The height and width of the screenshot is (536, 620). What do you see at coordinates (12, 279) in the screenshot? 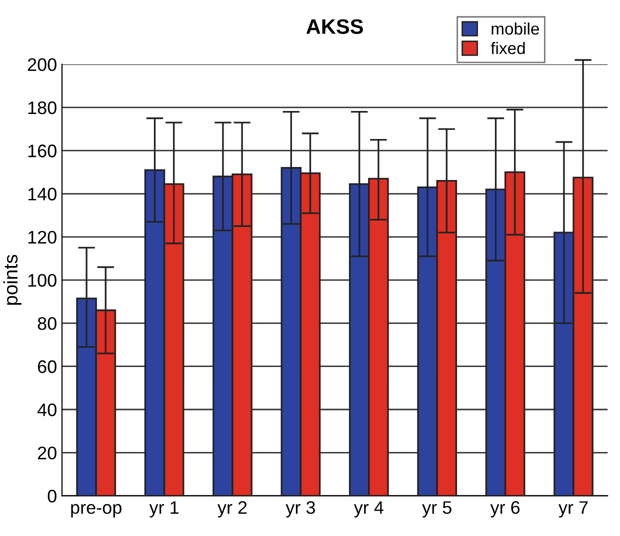
I see `y-axis-title: points` at bounding box center [12, 279].